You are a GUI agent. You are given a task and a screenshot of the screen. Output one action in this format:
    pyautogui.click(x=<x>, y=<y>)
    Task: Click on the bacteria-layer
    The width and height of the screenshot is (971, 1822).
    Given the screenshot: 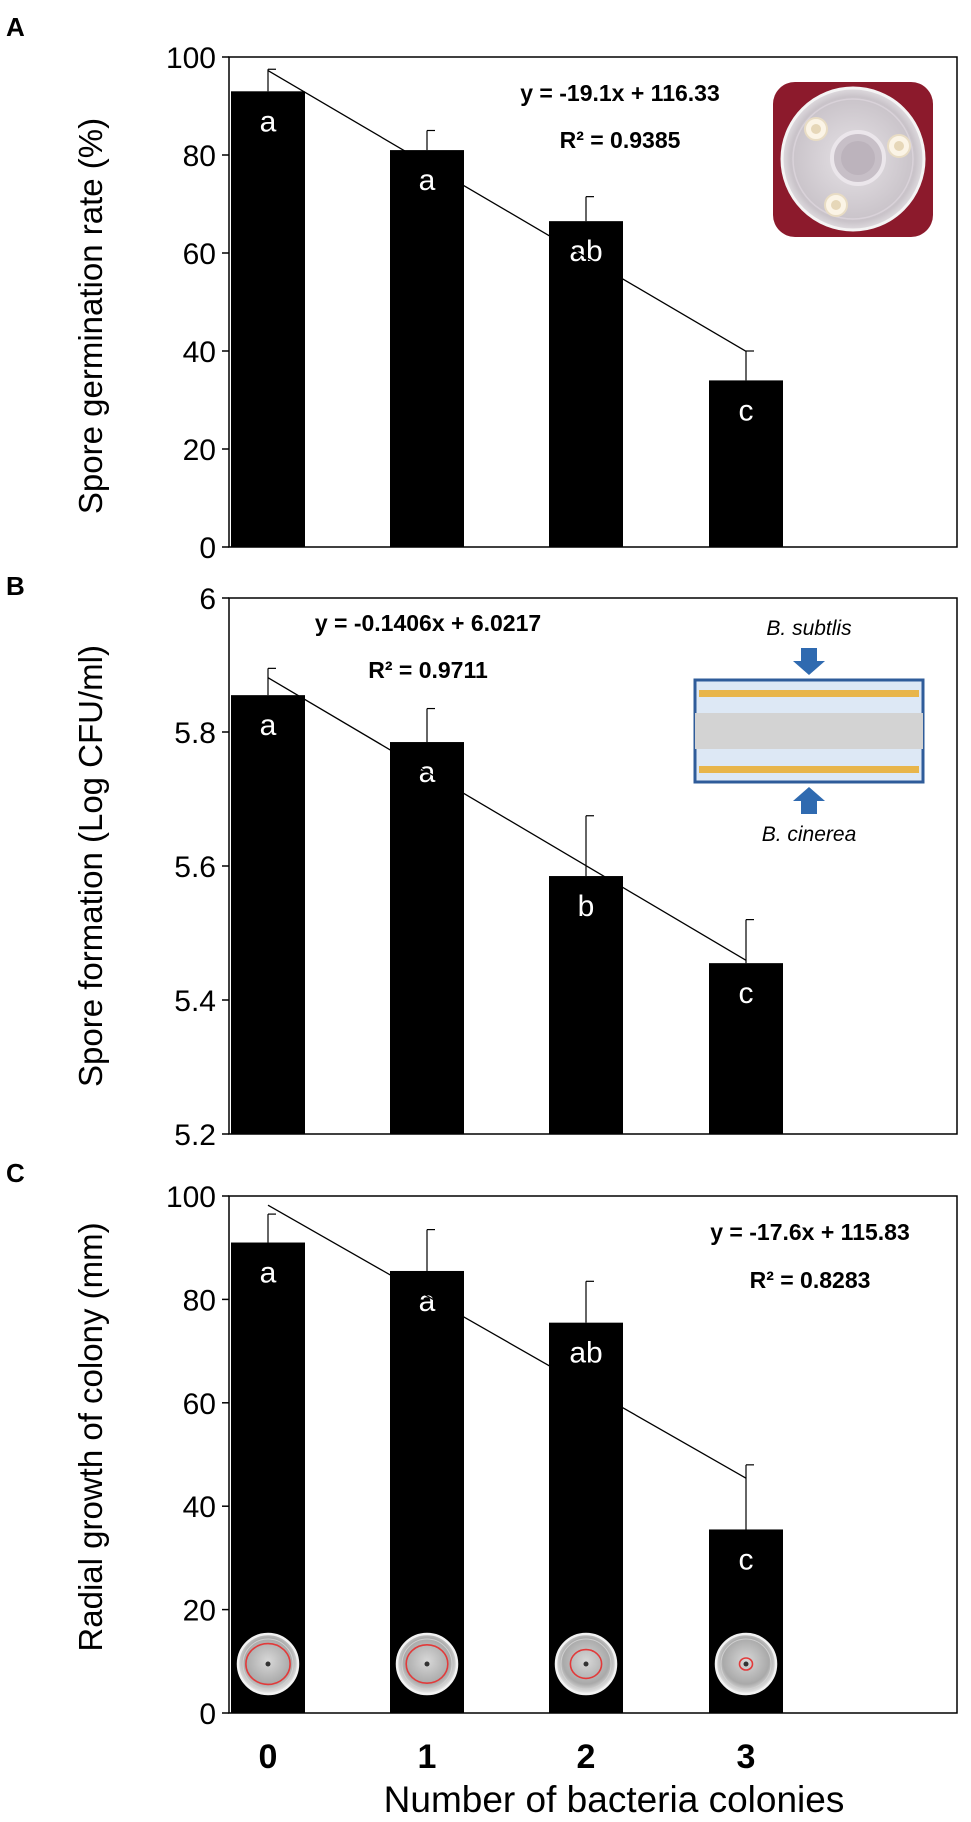 What is the action you would take?
    pyautogui.click(x=809, y=693)
    